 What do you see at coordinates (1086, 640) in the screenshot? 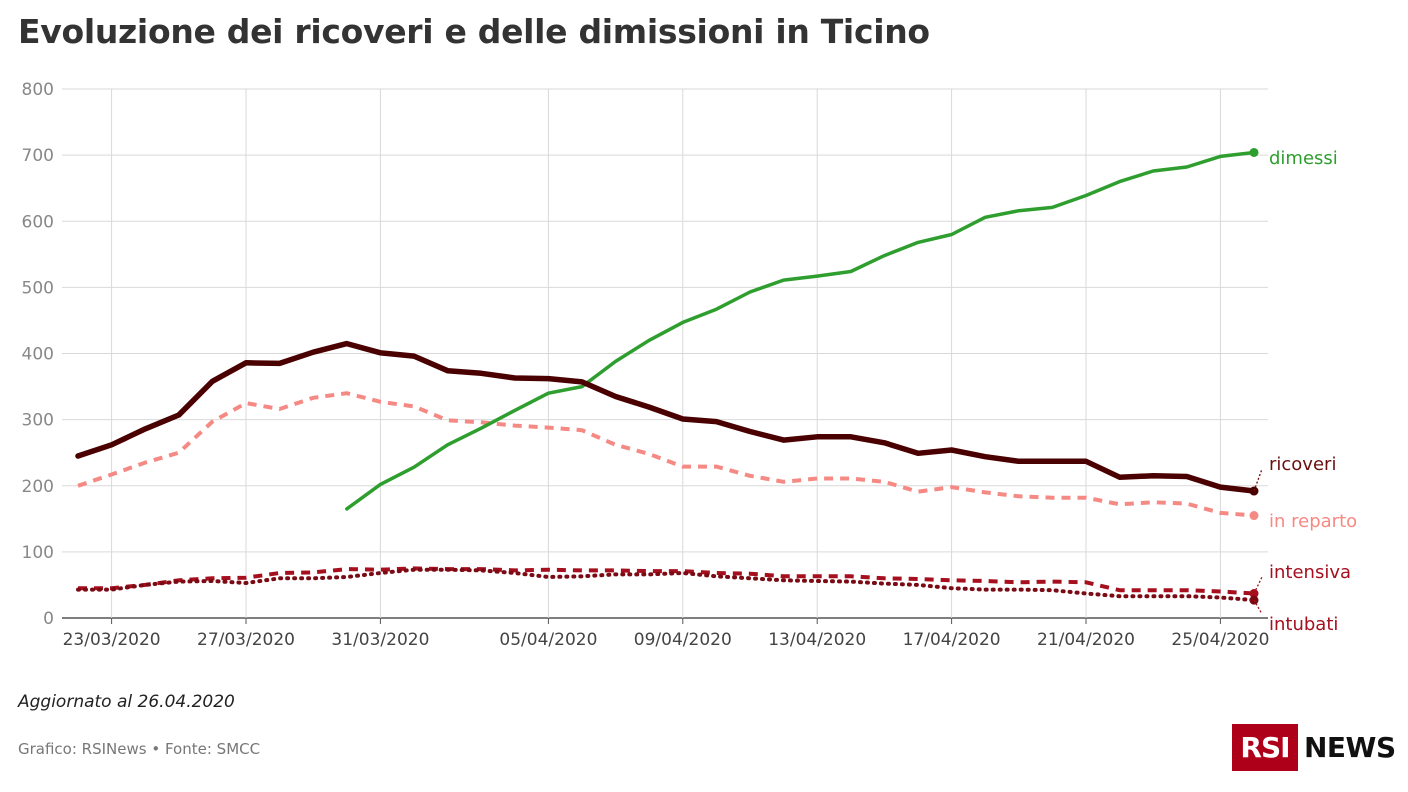
I see `x-tick-label: 21/04/2020` at bounding box center [1086, 640].